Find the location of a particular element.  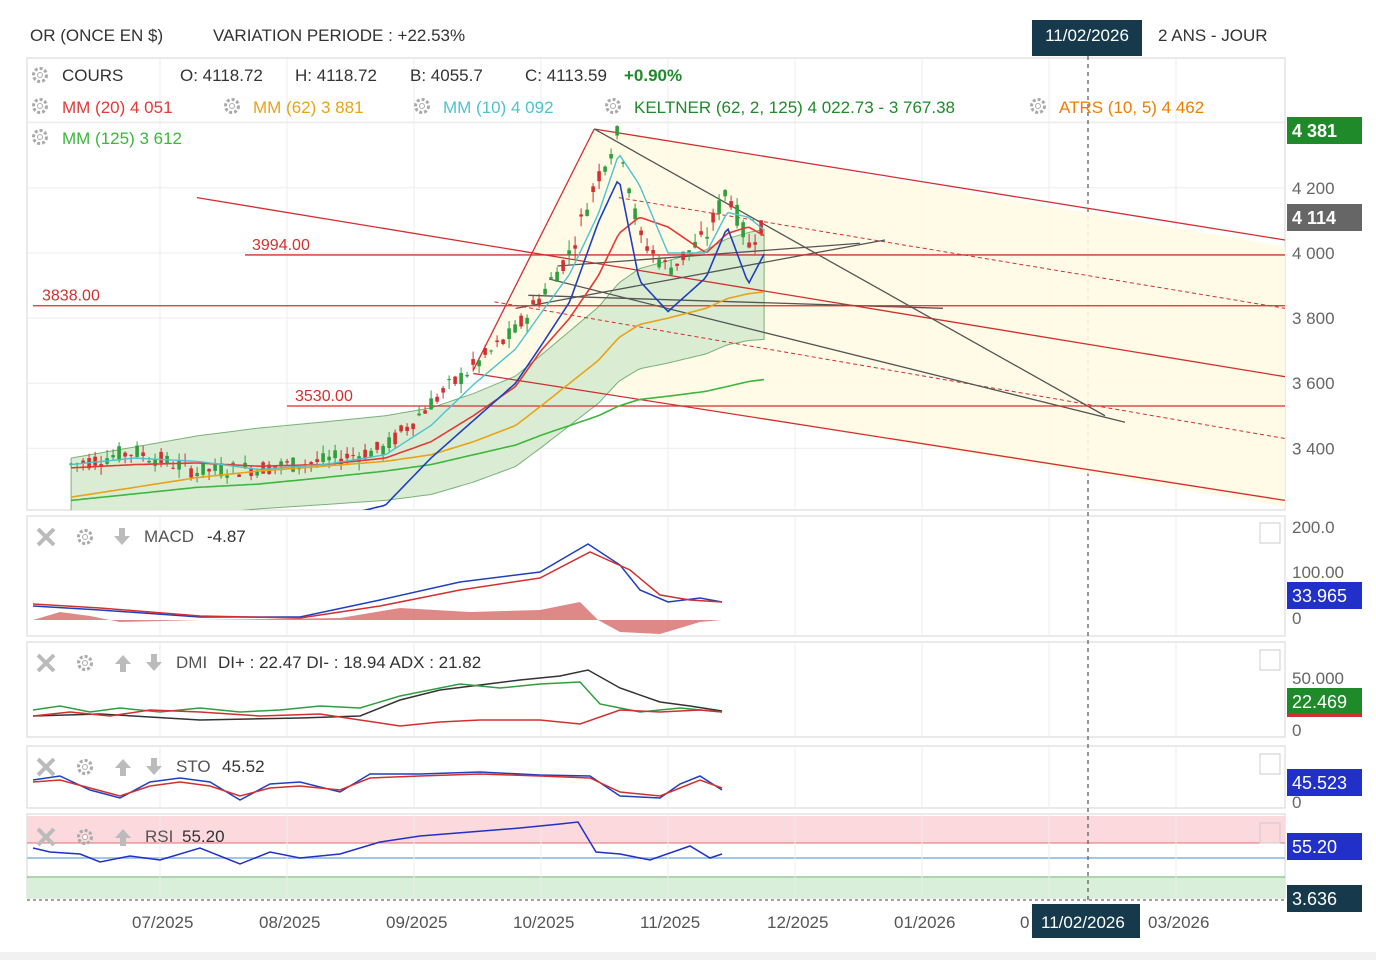

mm20-gear-icon-ring is located at coordinates (40, 106).